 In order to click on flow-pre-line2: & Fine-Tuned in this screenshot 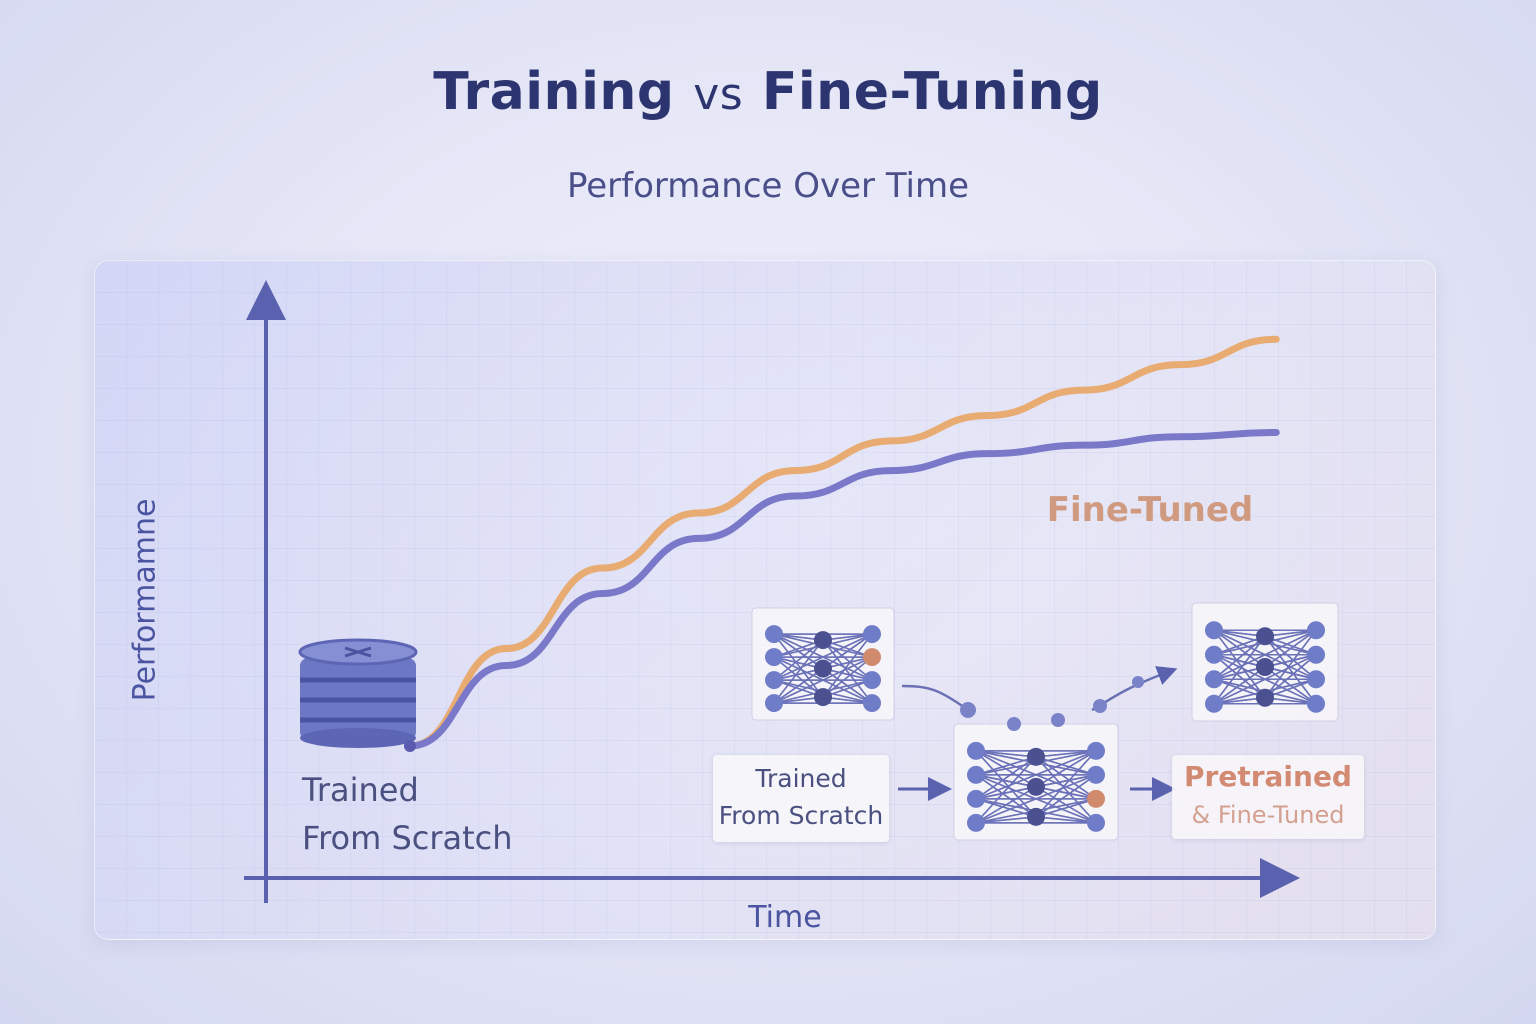, I will do `click(1268, 815)`.